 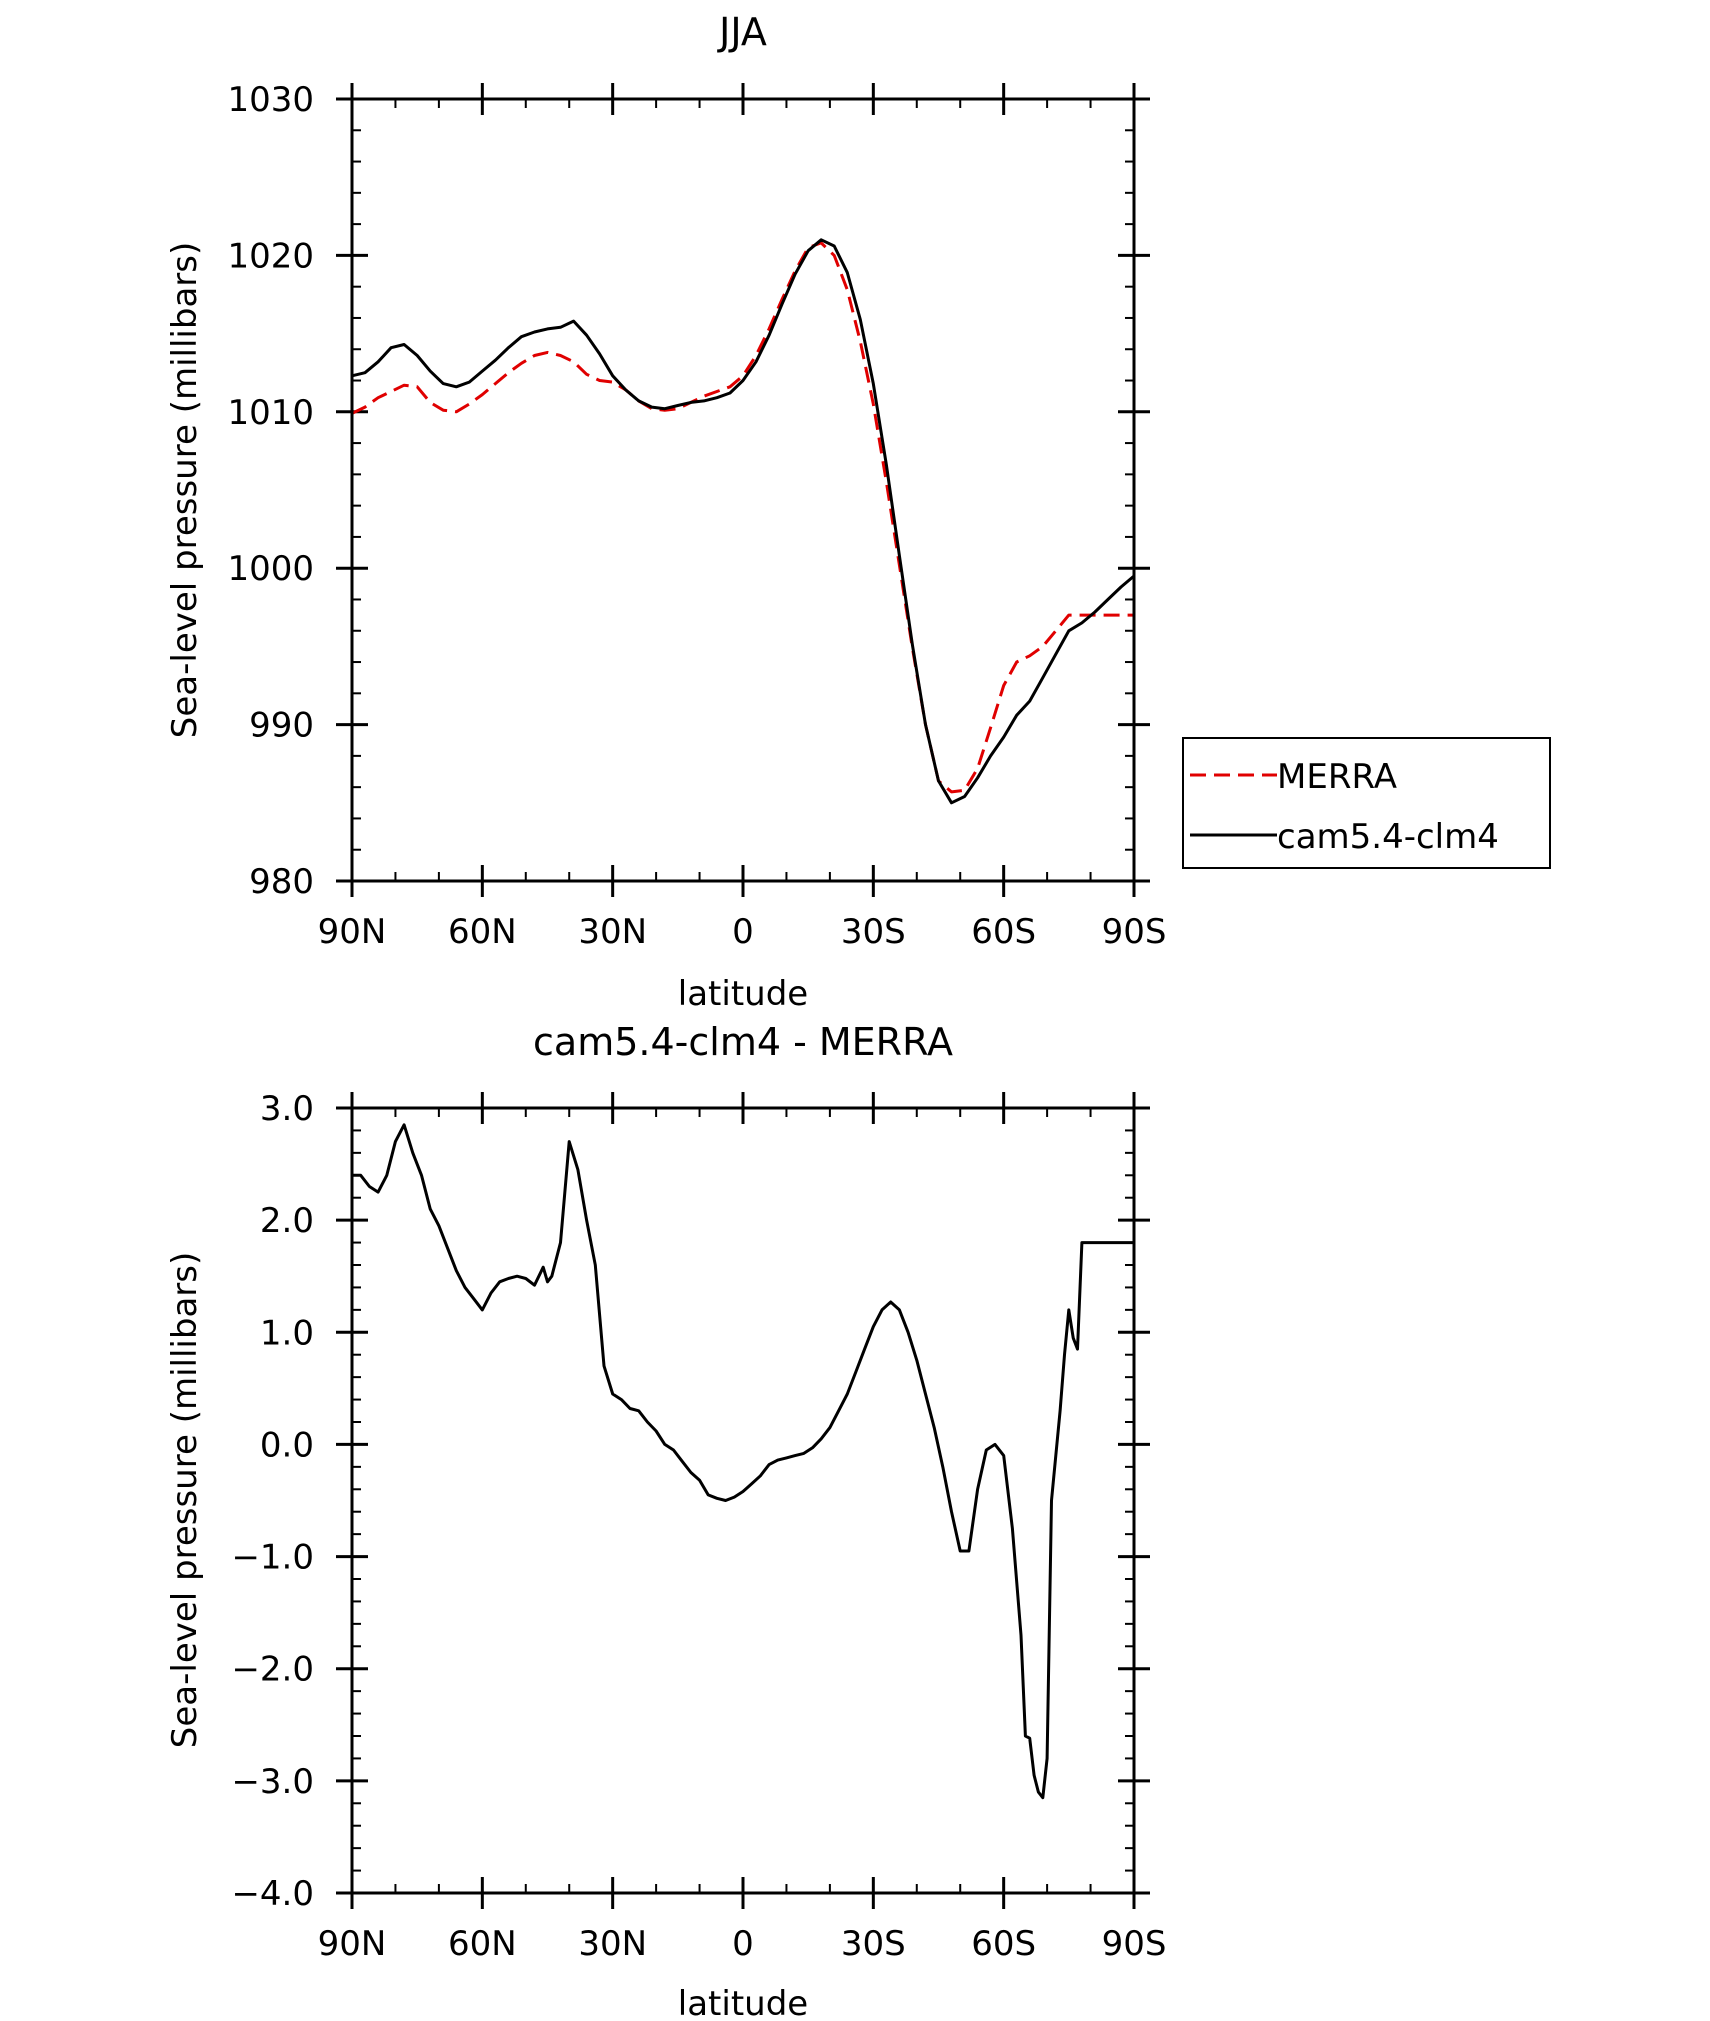 What do you see at coordinates (270, 100) in the screenshot?
I see `y-tick-label: 1030` at bounding box center [270, 100].